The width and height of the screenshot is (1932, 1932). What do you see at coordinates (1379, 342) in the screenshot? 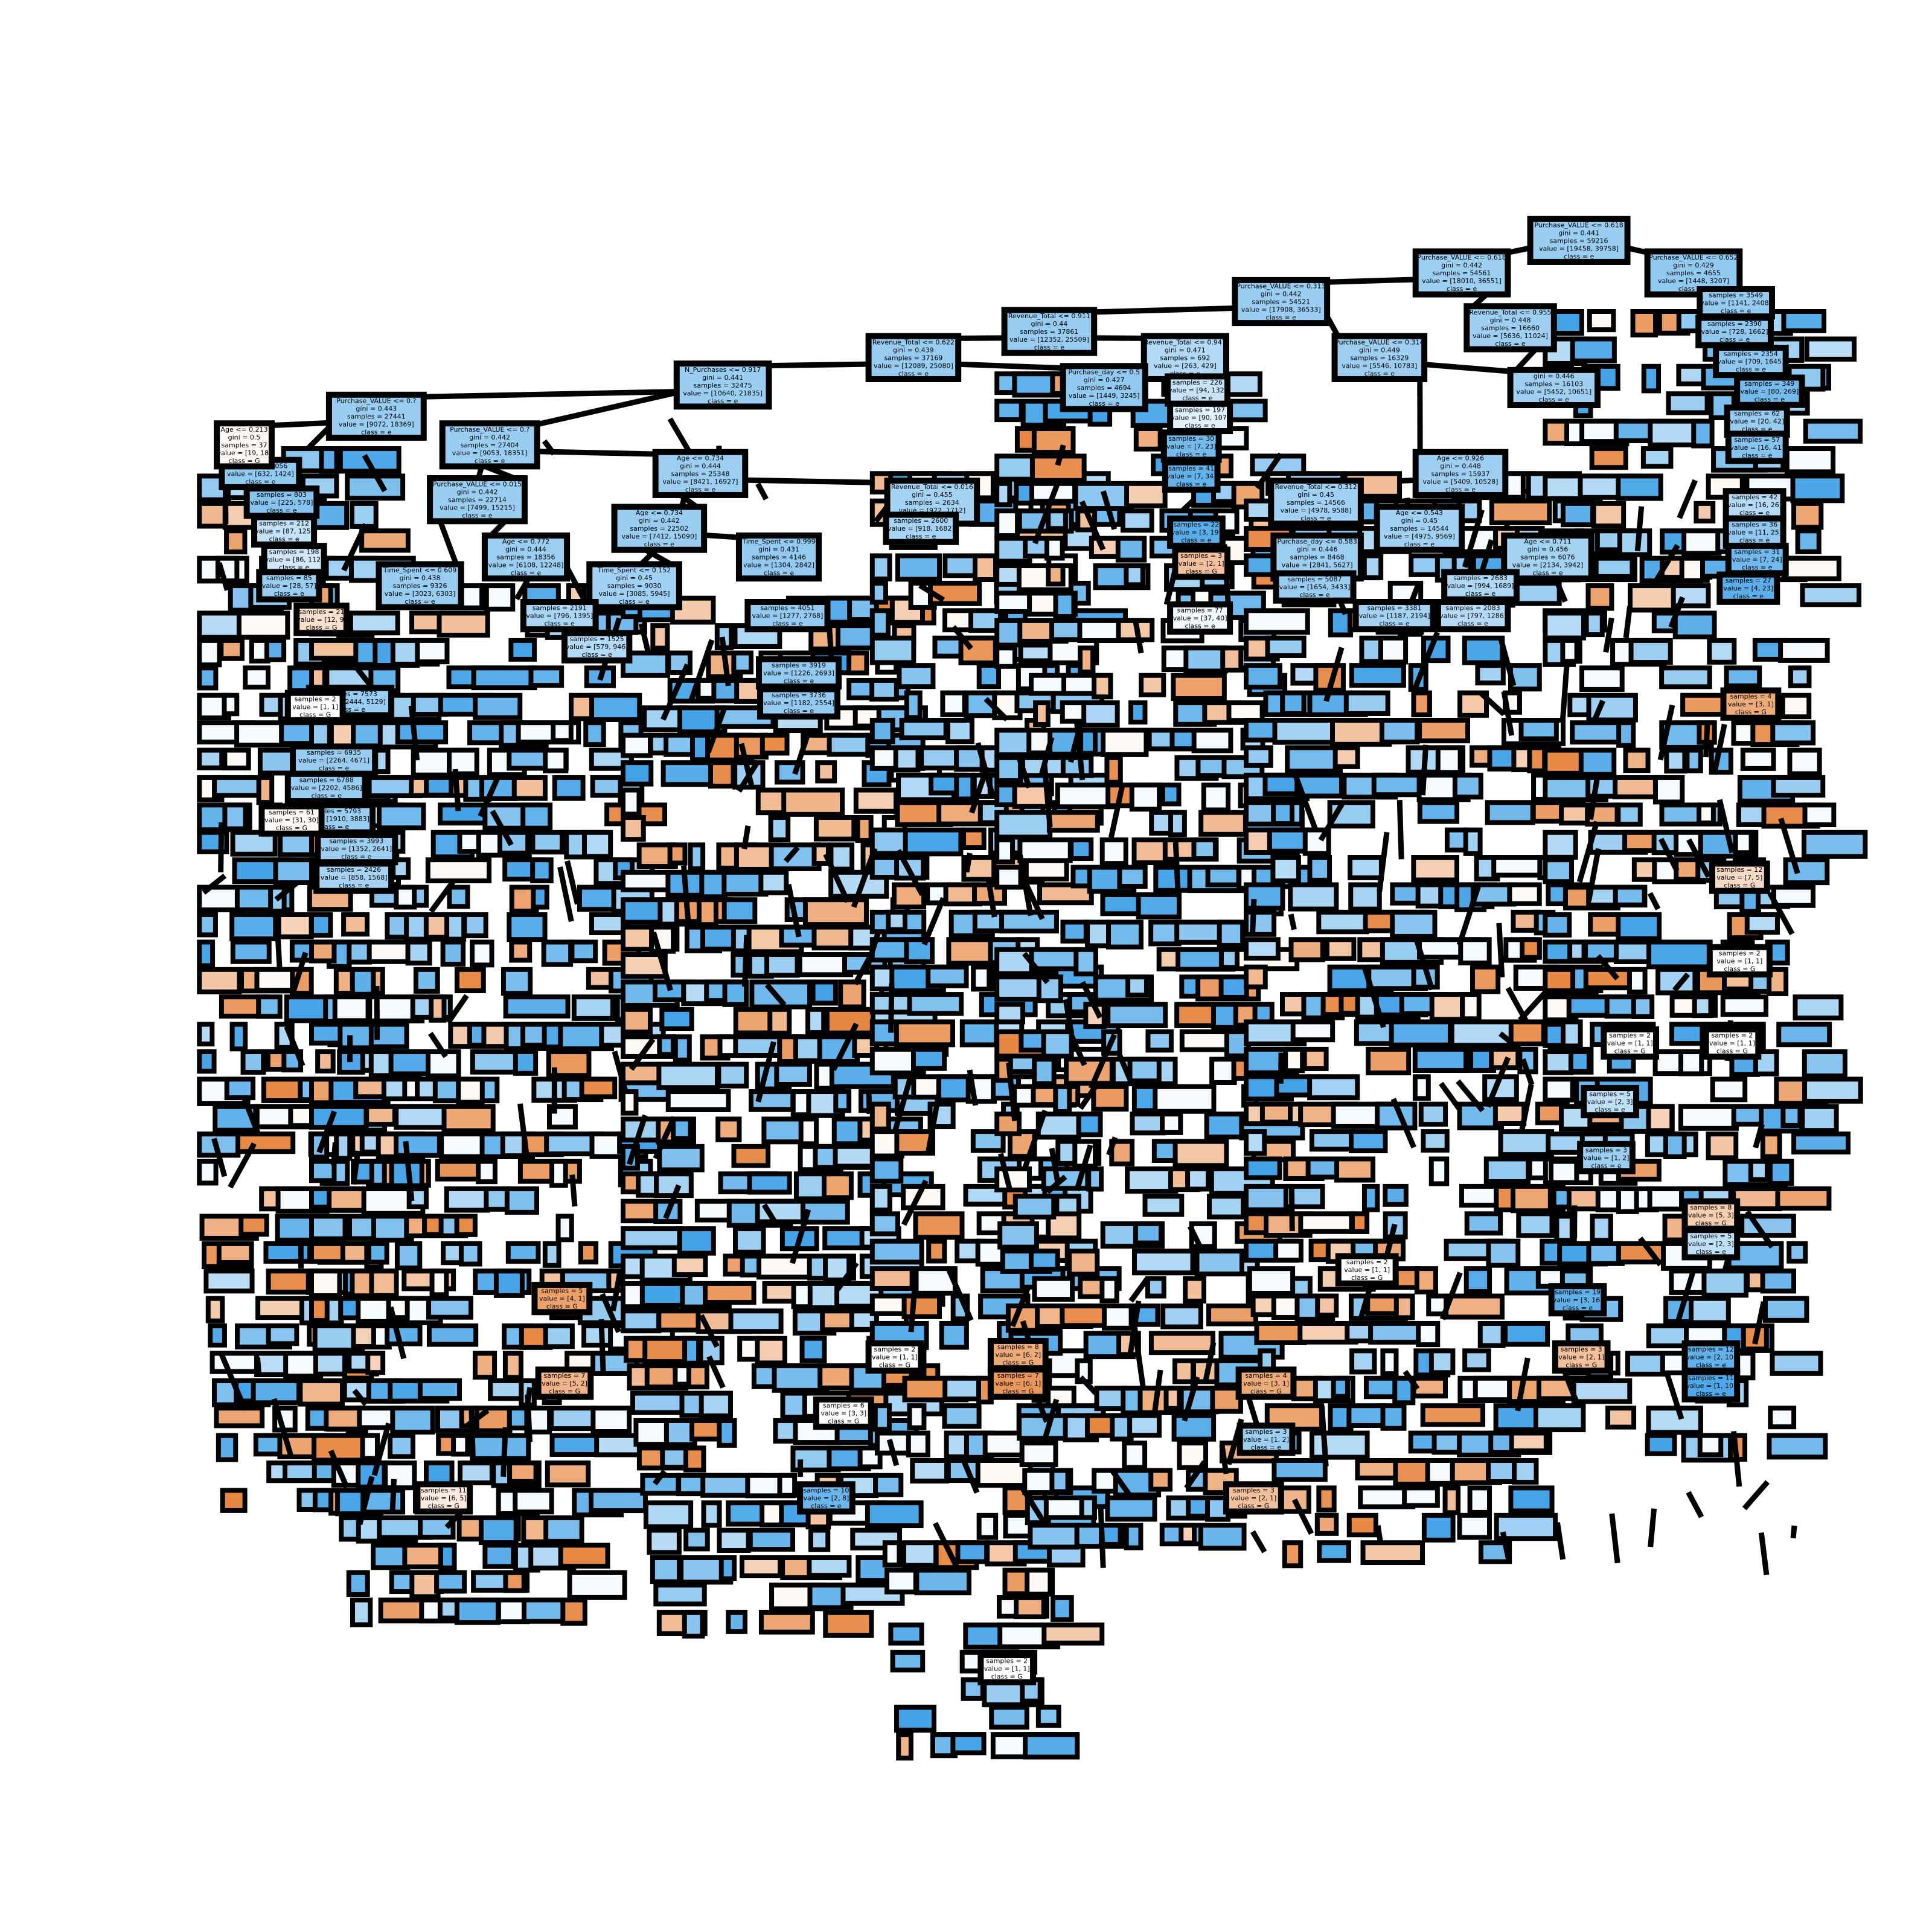
I see `node-label-line: Purchase_VALUE <= 0.314` at bounding box center [1379, 342].